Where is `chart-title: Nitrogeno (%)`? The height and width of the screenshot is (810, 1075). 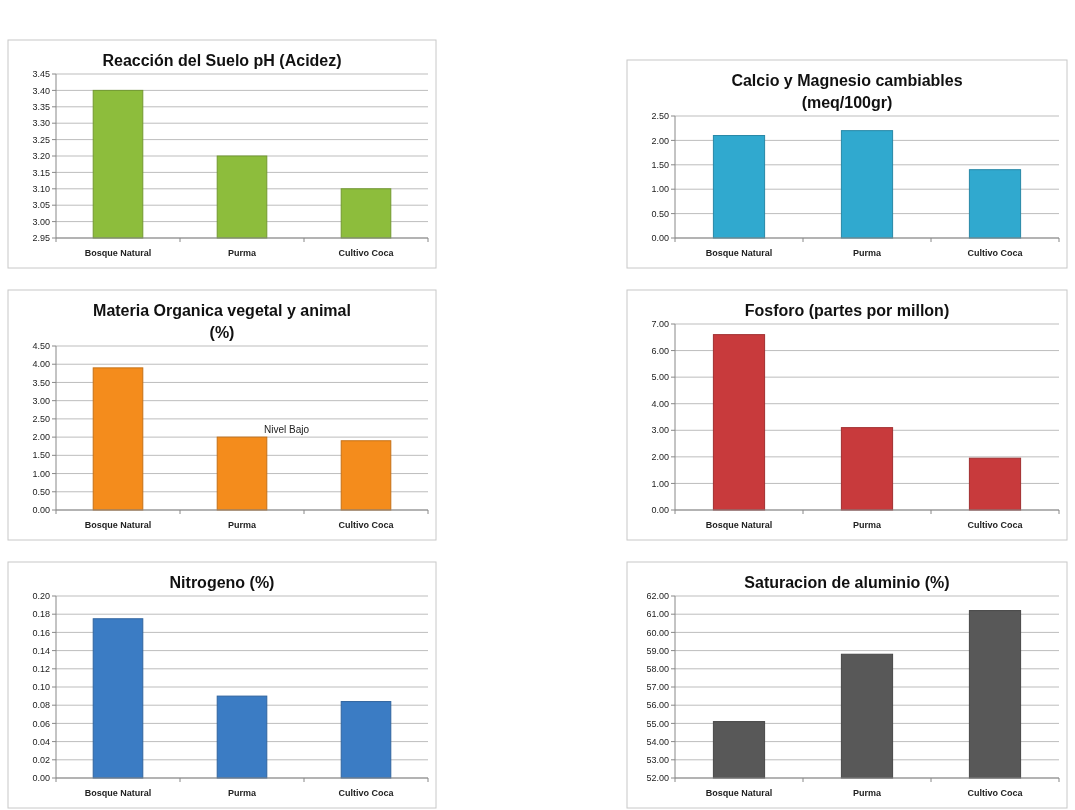 chart-title: Nitrogeno (%) is located at coordinates (222, 582).